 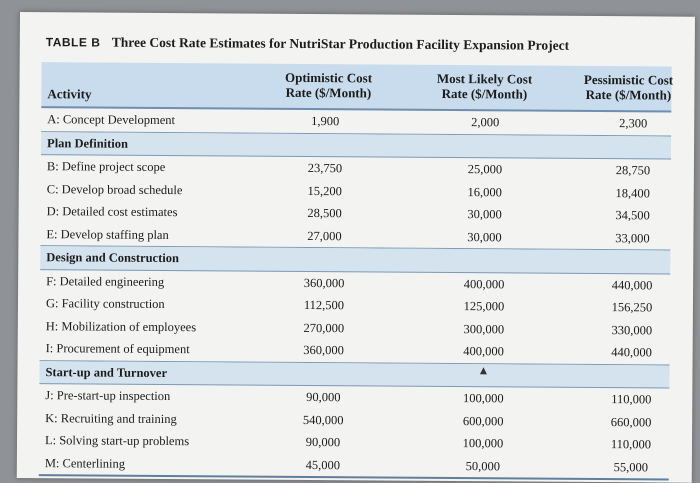 What do you see at coordinates (484, 306) in the screenshot?
I see `cell-most-likely: 125,000` at bounding box center [484, 306].